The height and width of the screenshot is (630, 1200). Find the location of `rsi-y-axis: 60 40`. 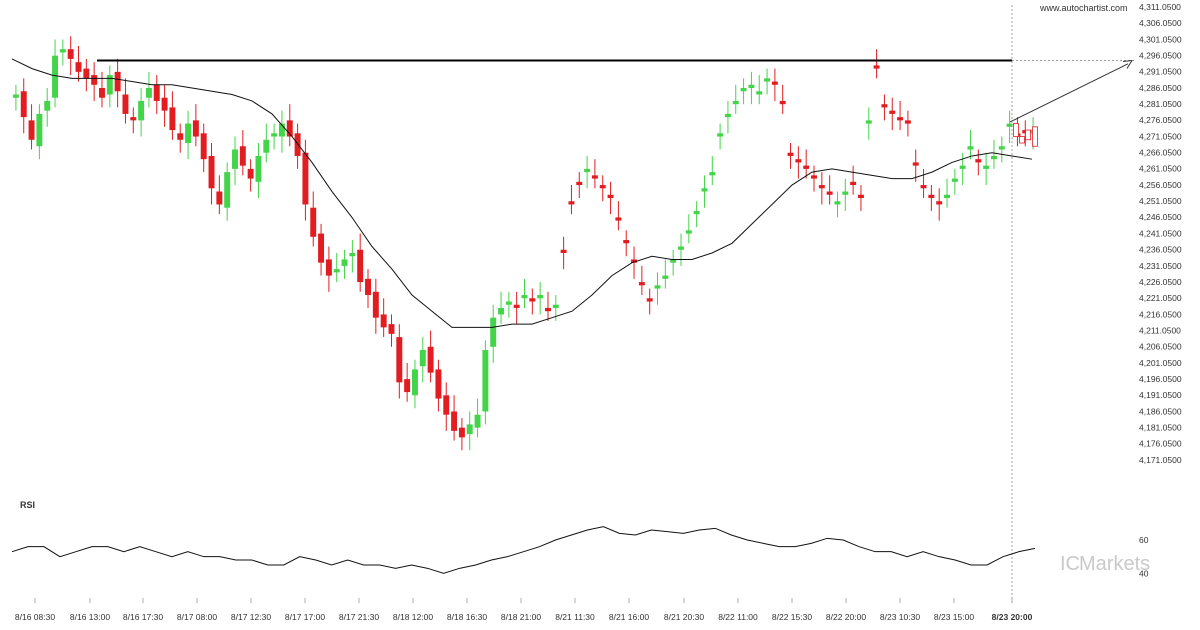

rsi-y-axis: 60 40 is located at coordinates (1144, 556).